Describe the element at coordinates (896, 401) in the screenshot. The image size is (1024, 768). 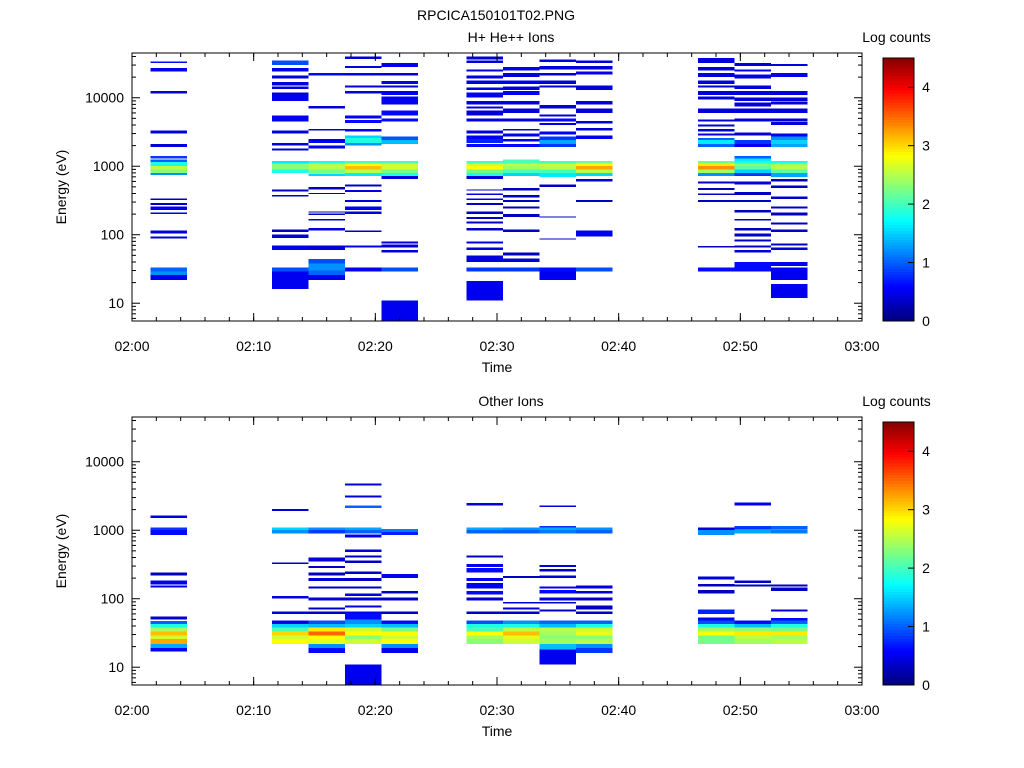
I see `colorbar-label: Log counts` at that location.